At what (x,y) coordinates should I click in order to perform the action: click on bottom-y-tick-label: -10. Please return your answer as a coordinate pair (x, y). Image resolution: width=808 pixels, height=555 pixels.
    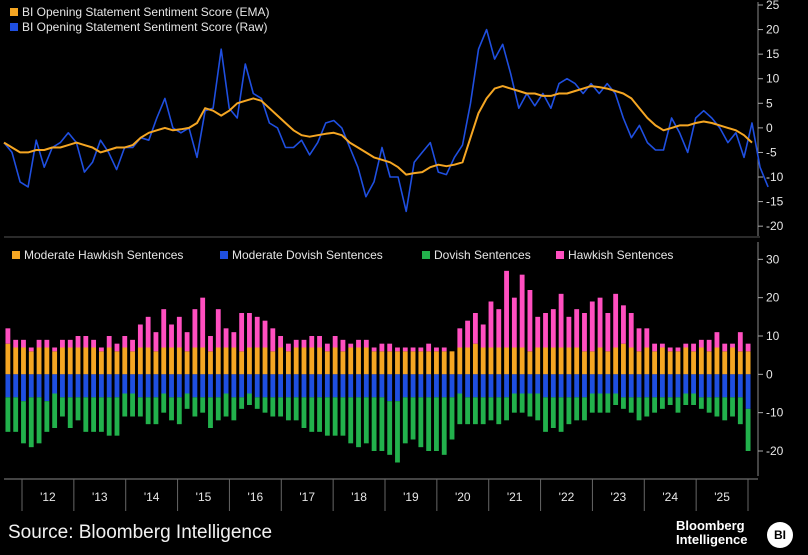
    Looking at the image, I should click on (775, 413).